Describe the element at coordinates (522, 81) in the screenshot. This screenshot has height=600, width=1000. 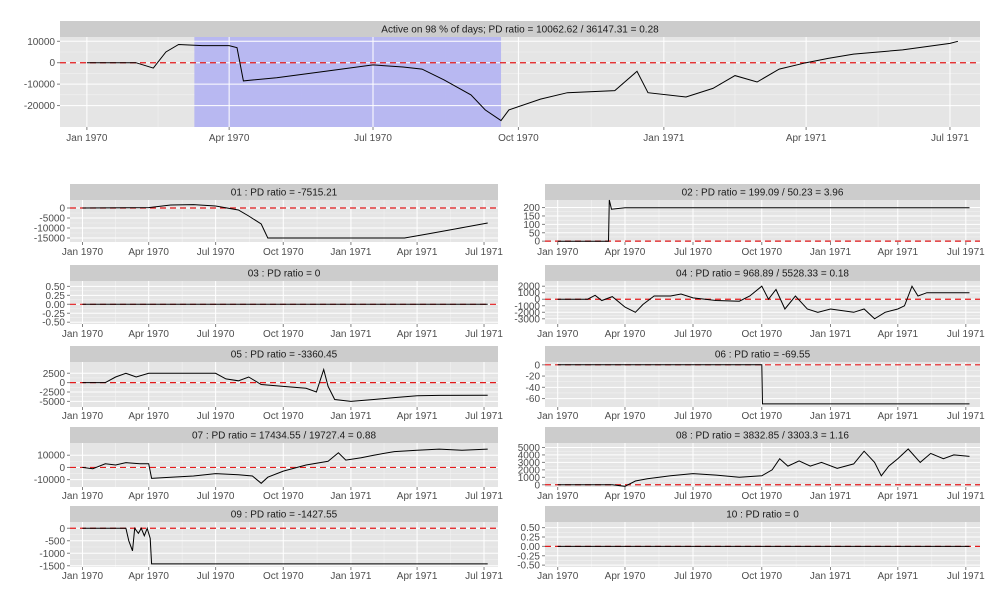
I see `series-line-main` at that location.